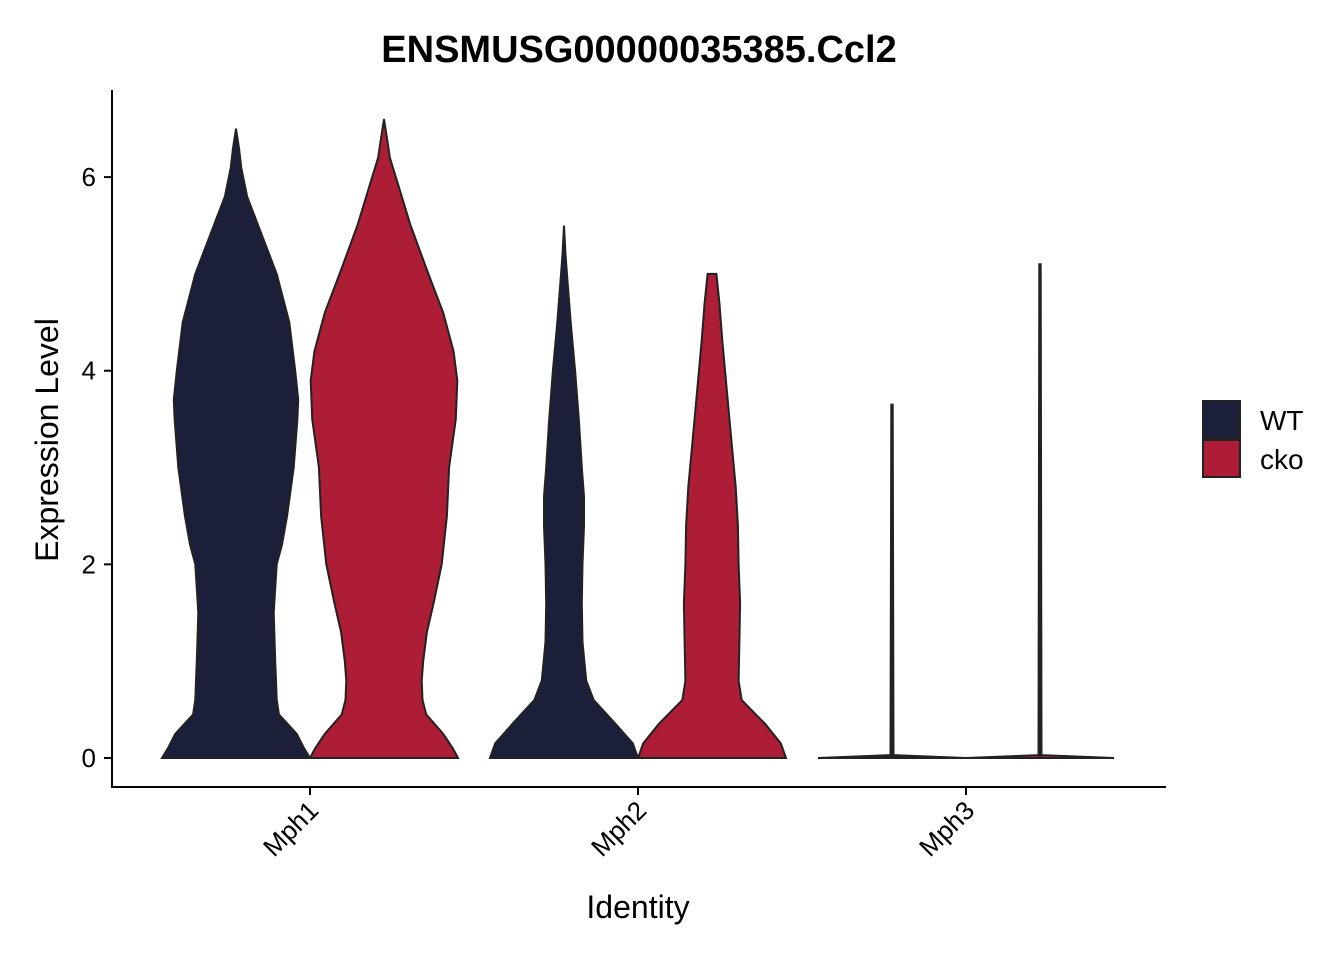  What do you see at coordinates (618, 828) in the screenshot?
I see `x-tick-label: Mph2` at bounding box center [618, 828].